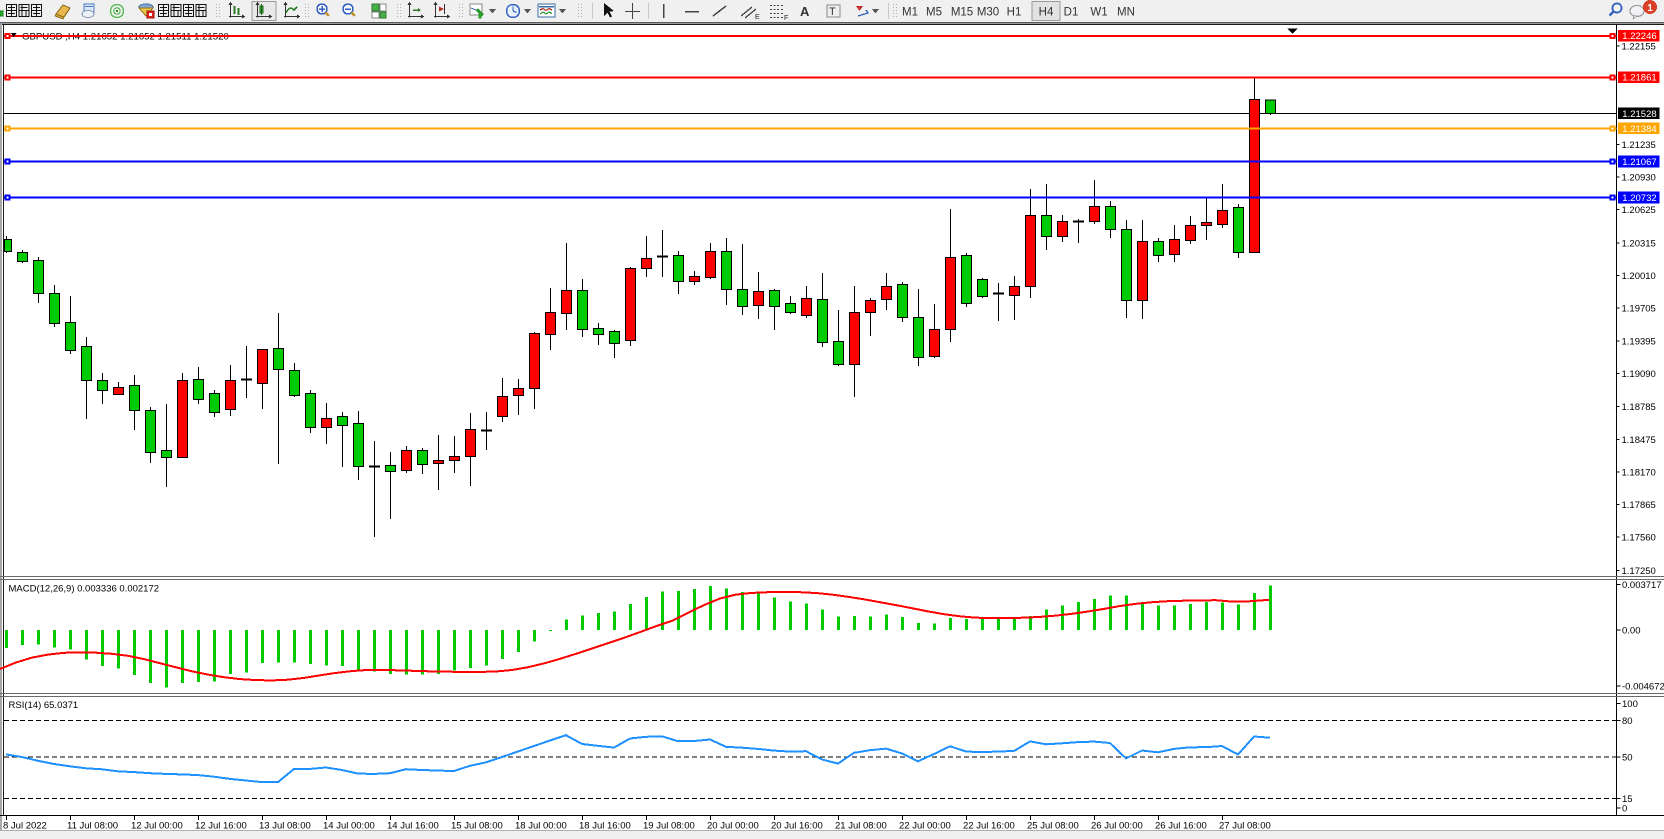 The width and height of the screenshot is (1664, 839). Describe the element at coordinates (1643, 687) in the screenshot. I see `svg-text: -0.004672` at that location.